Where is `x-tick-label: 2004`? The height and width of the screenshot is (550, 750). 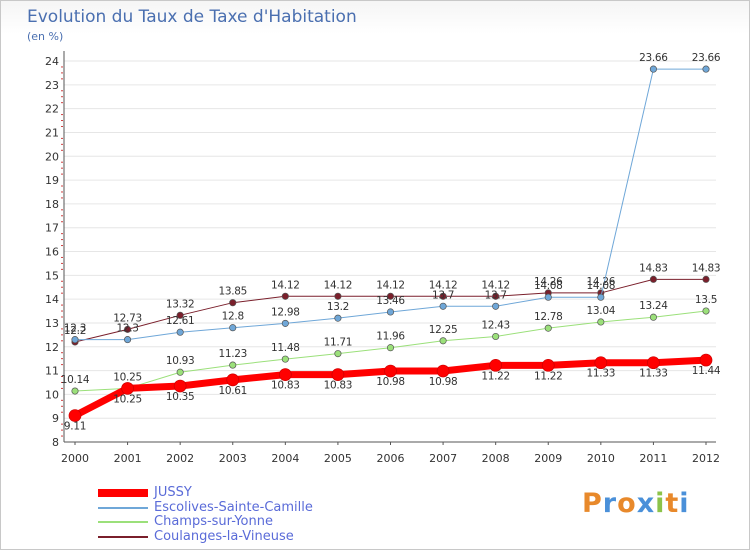 x-tick-label: 2004 is located at coordinates (285, 458).